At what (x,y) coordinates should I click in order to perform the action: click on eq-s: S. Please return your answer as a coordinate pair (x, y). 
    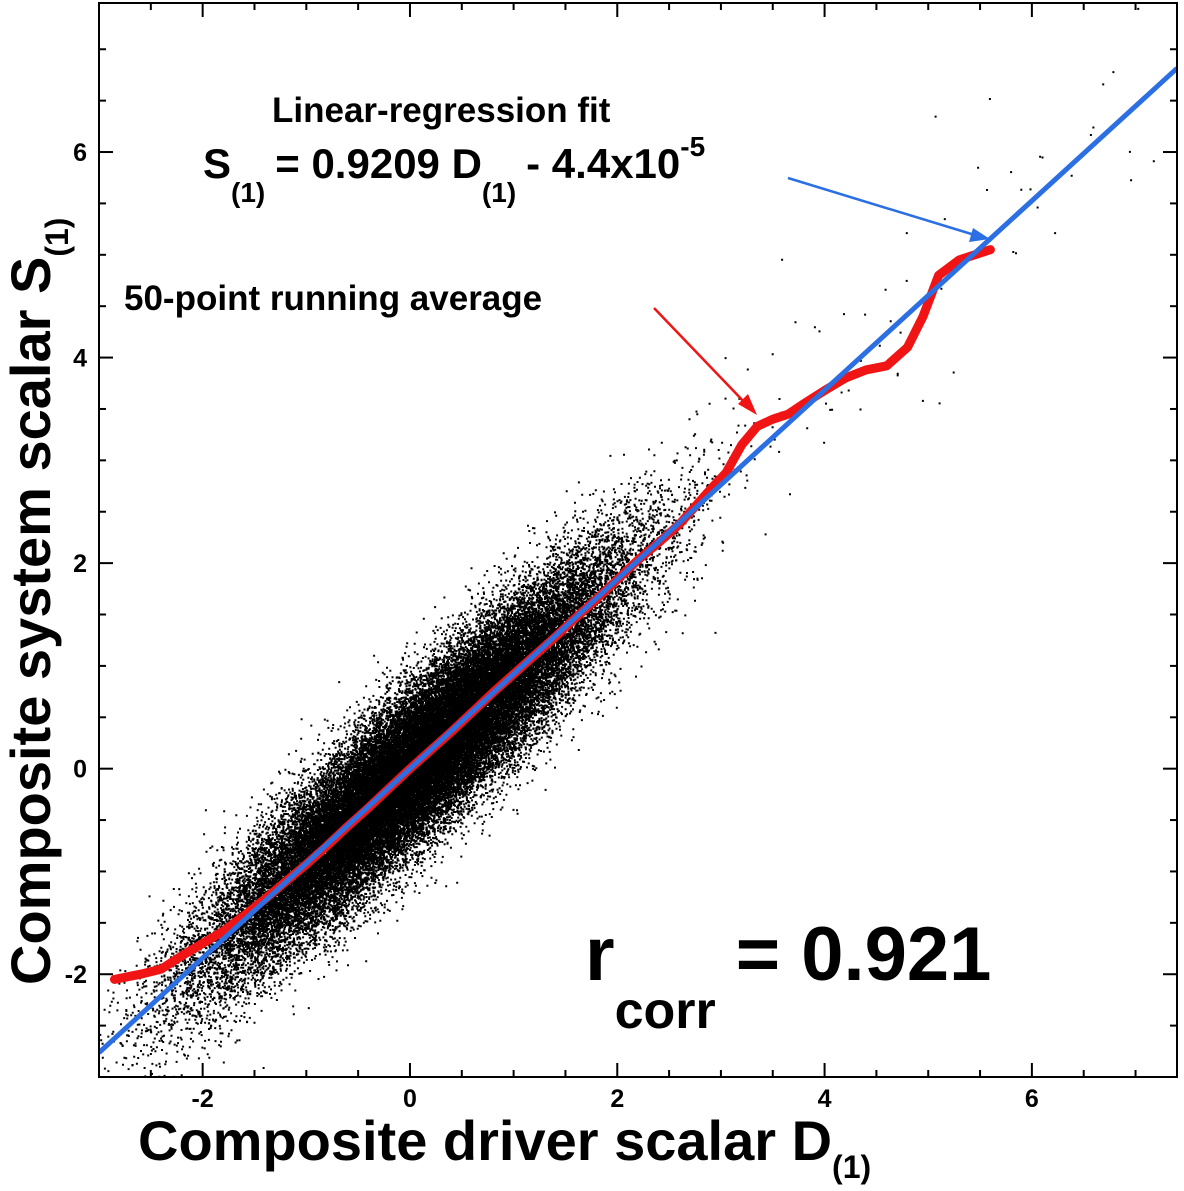
    Looking at the image, I should click on (217, 163).